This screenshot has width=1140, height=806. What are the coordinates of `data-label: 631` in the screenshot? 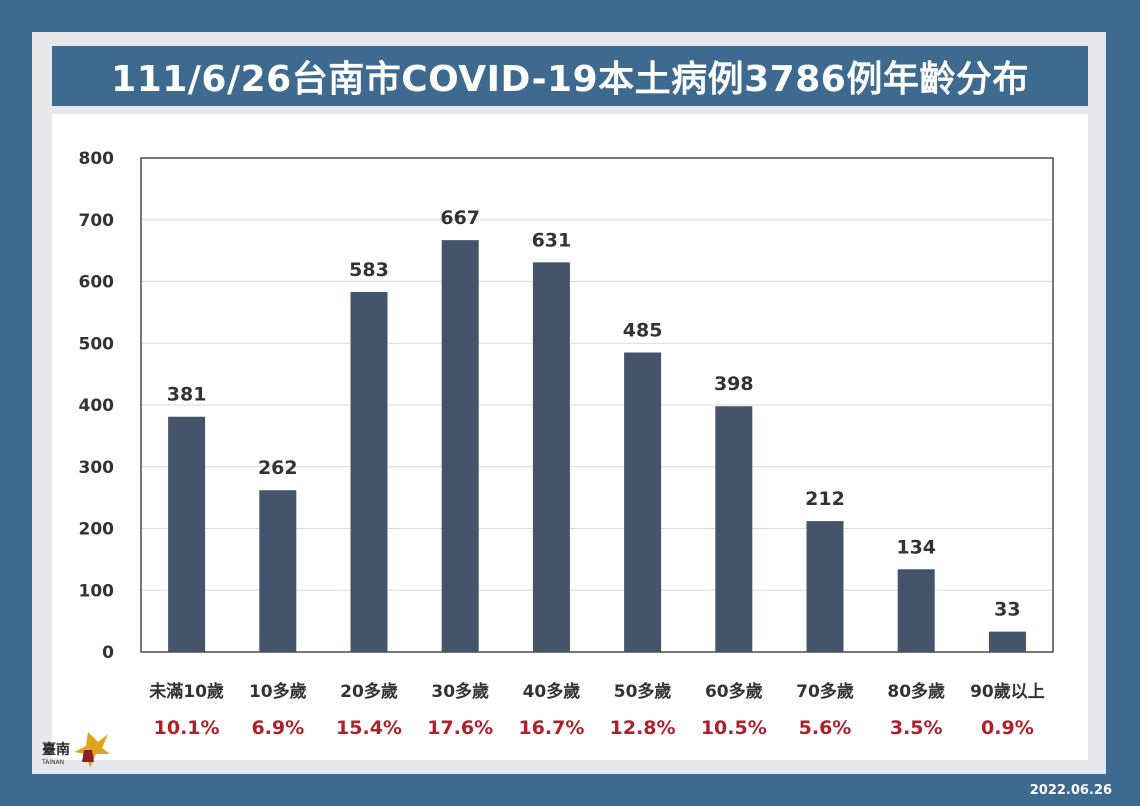 It's located at (552, 240).